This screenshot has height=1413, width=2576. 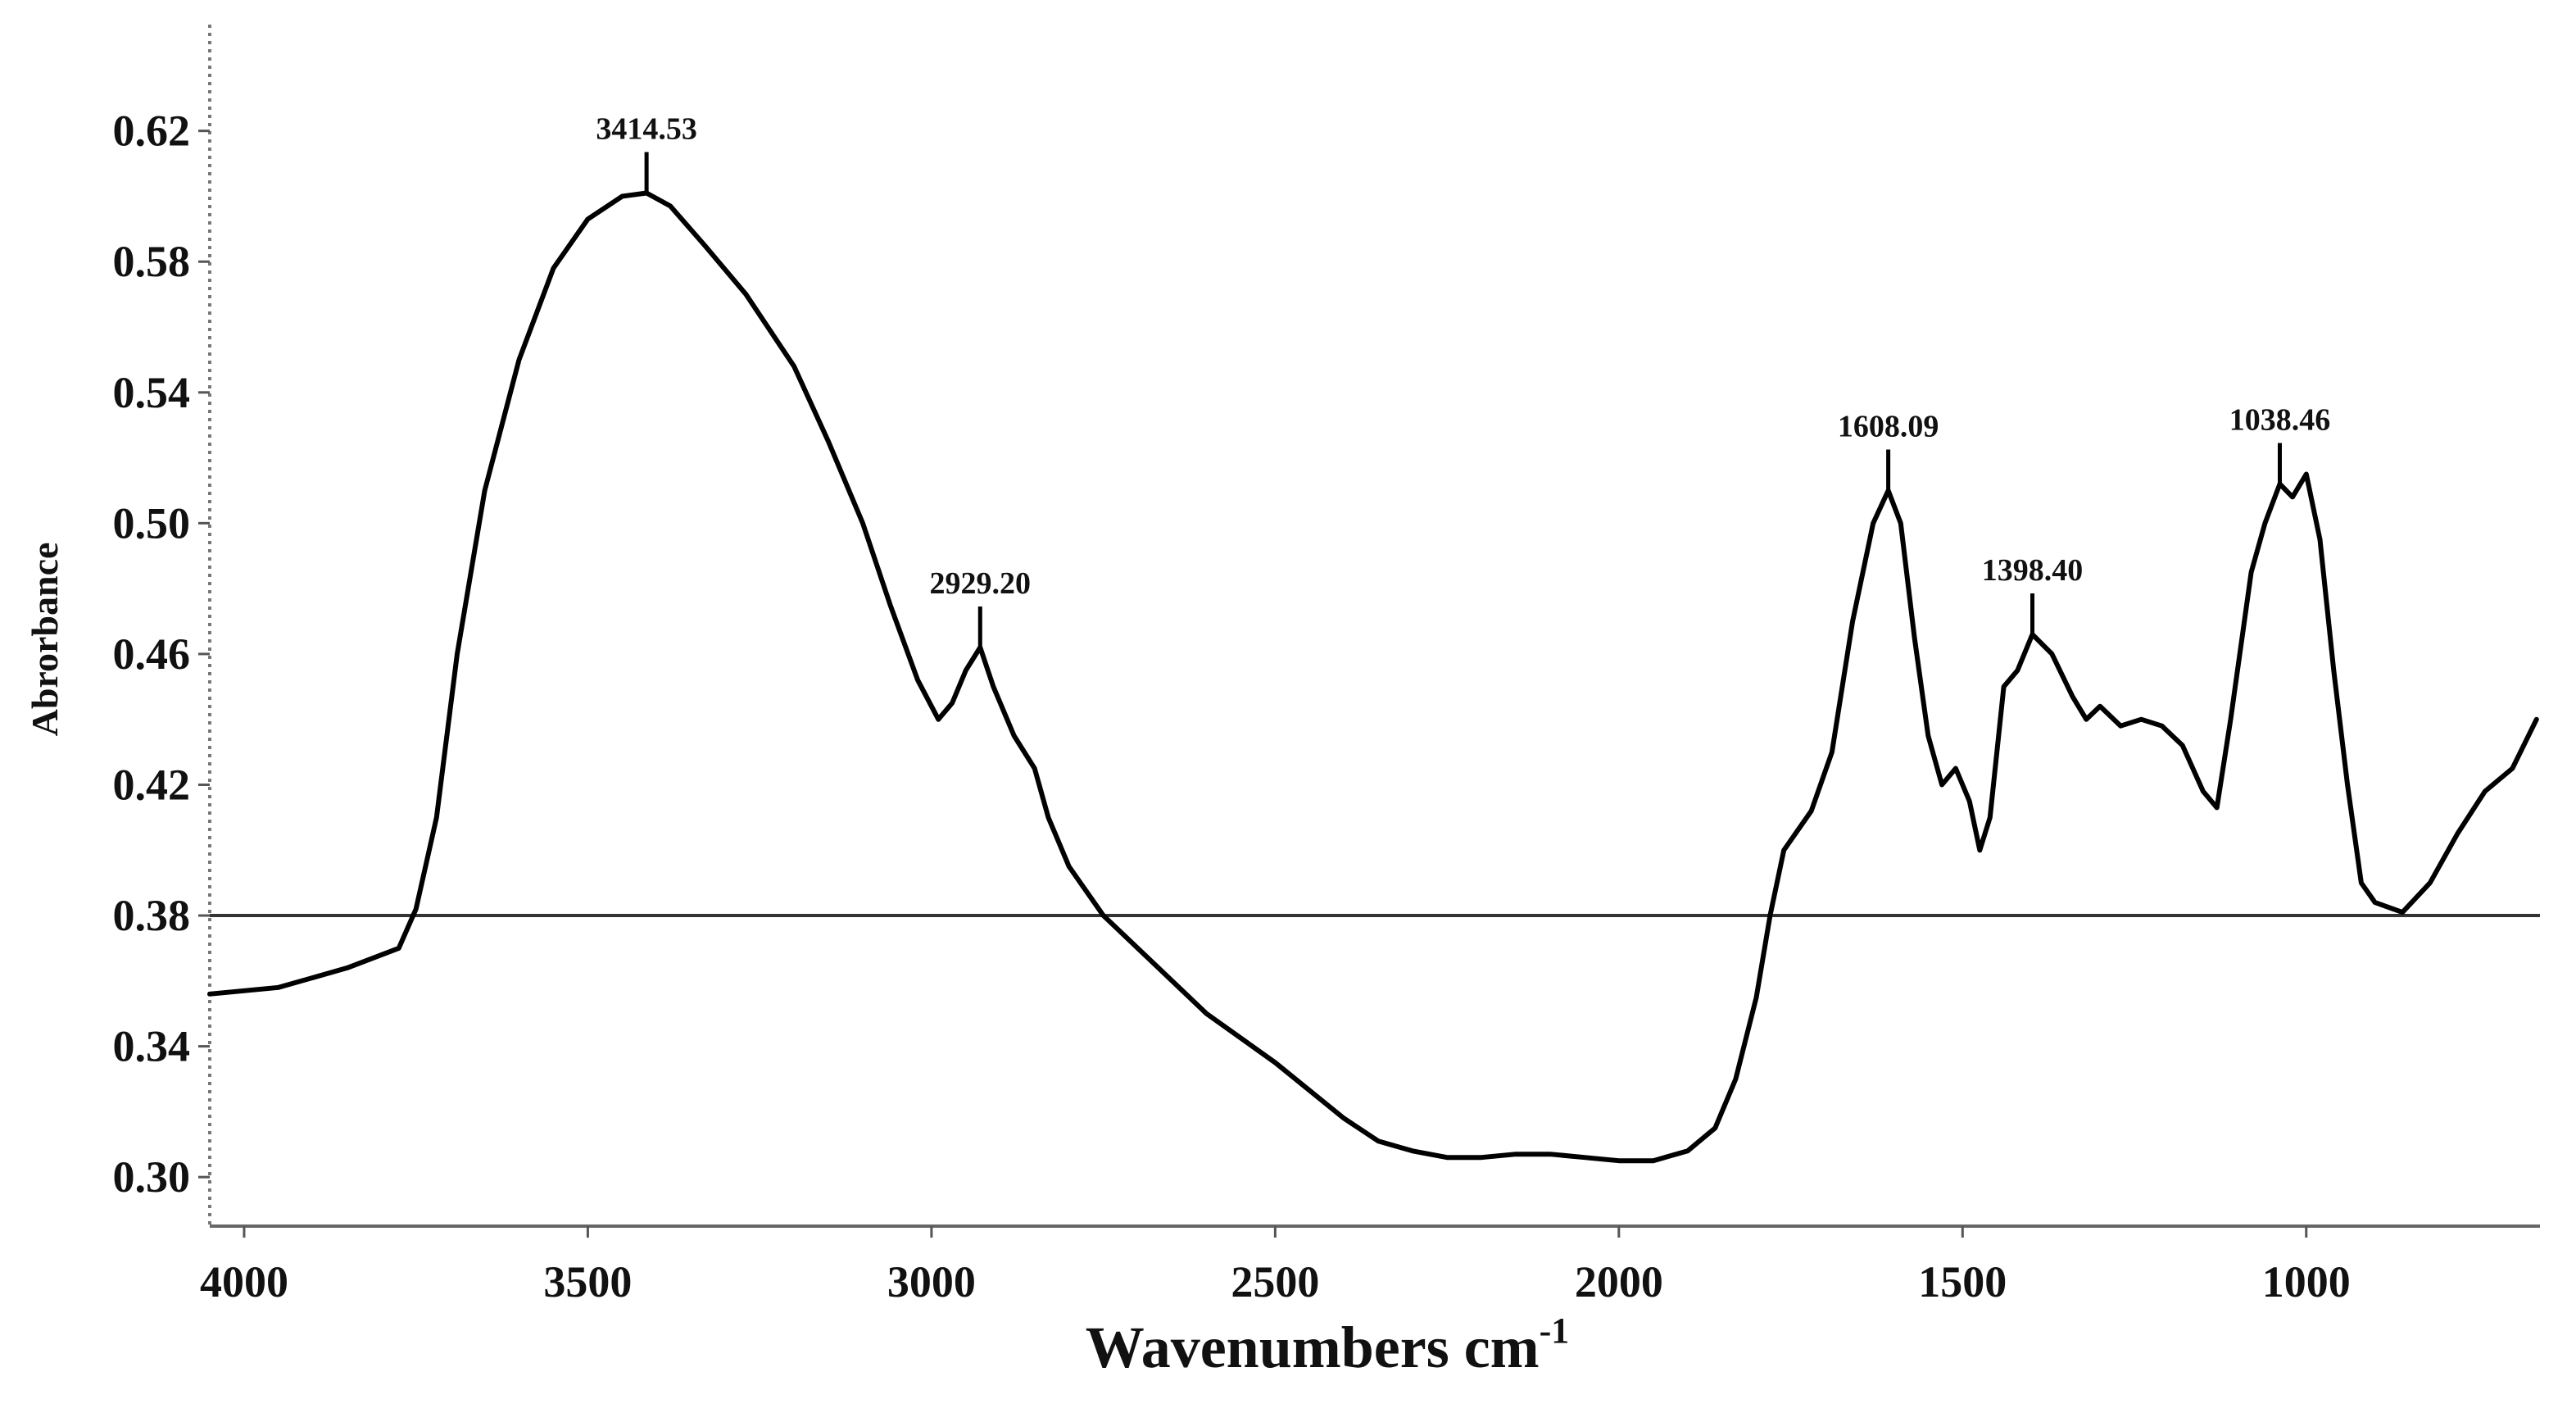 What do you see at coordinates (1275, 1281) in the screenshot?
I see `x-tick-label: 2500` at bounding box center [1275, 1281].